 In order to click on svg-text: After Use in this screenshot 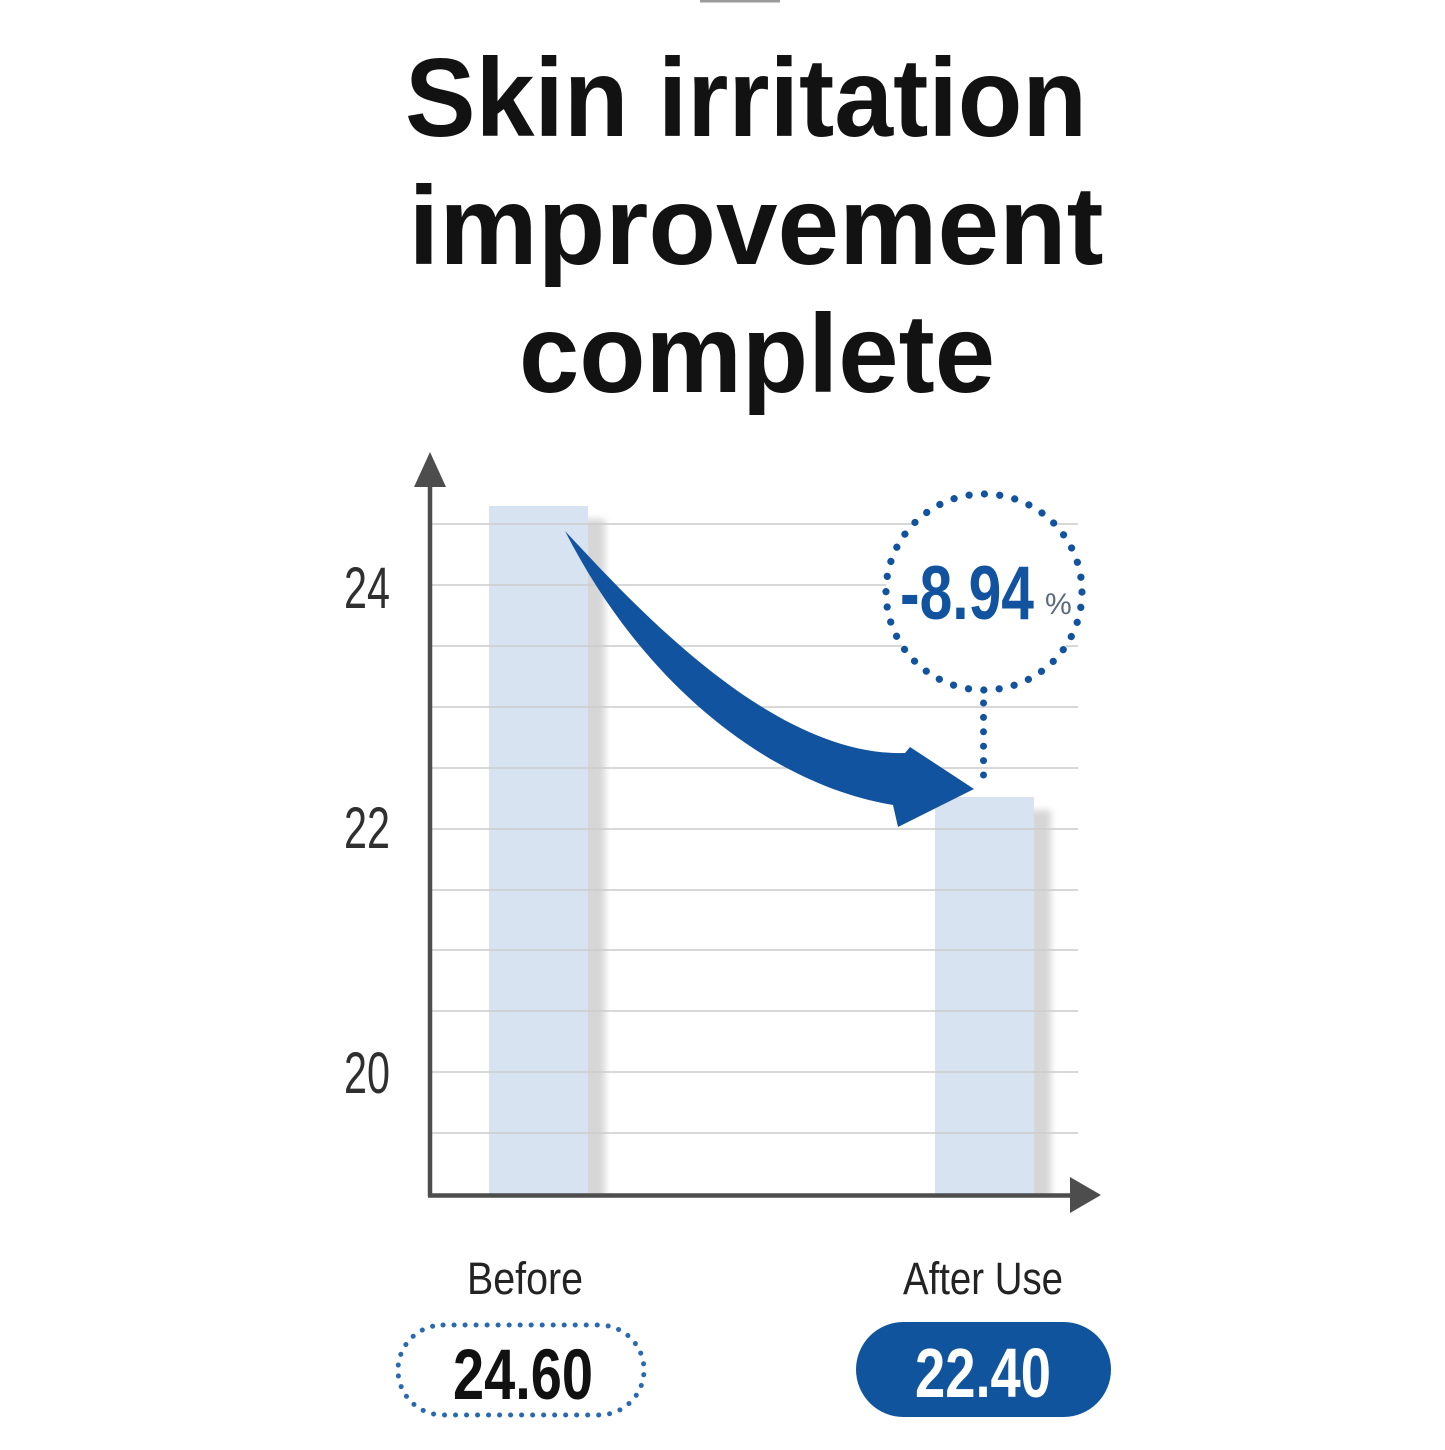, I will do `click(983, 1278)`.